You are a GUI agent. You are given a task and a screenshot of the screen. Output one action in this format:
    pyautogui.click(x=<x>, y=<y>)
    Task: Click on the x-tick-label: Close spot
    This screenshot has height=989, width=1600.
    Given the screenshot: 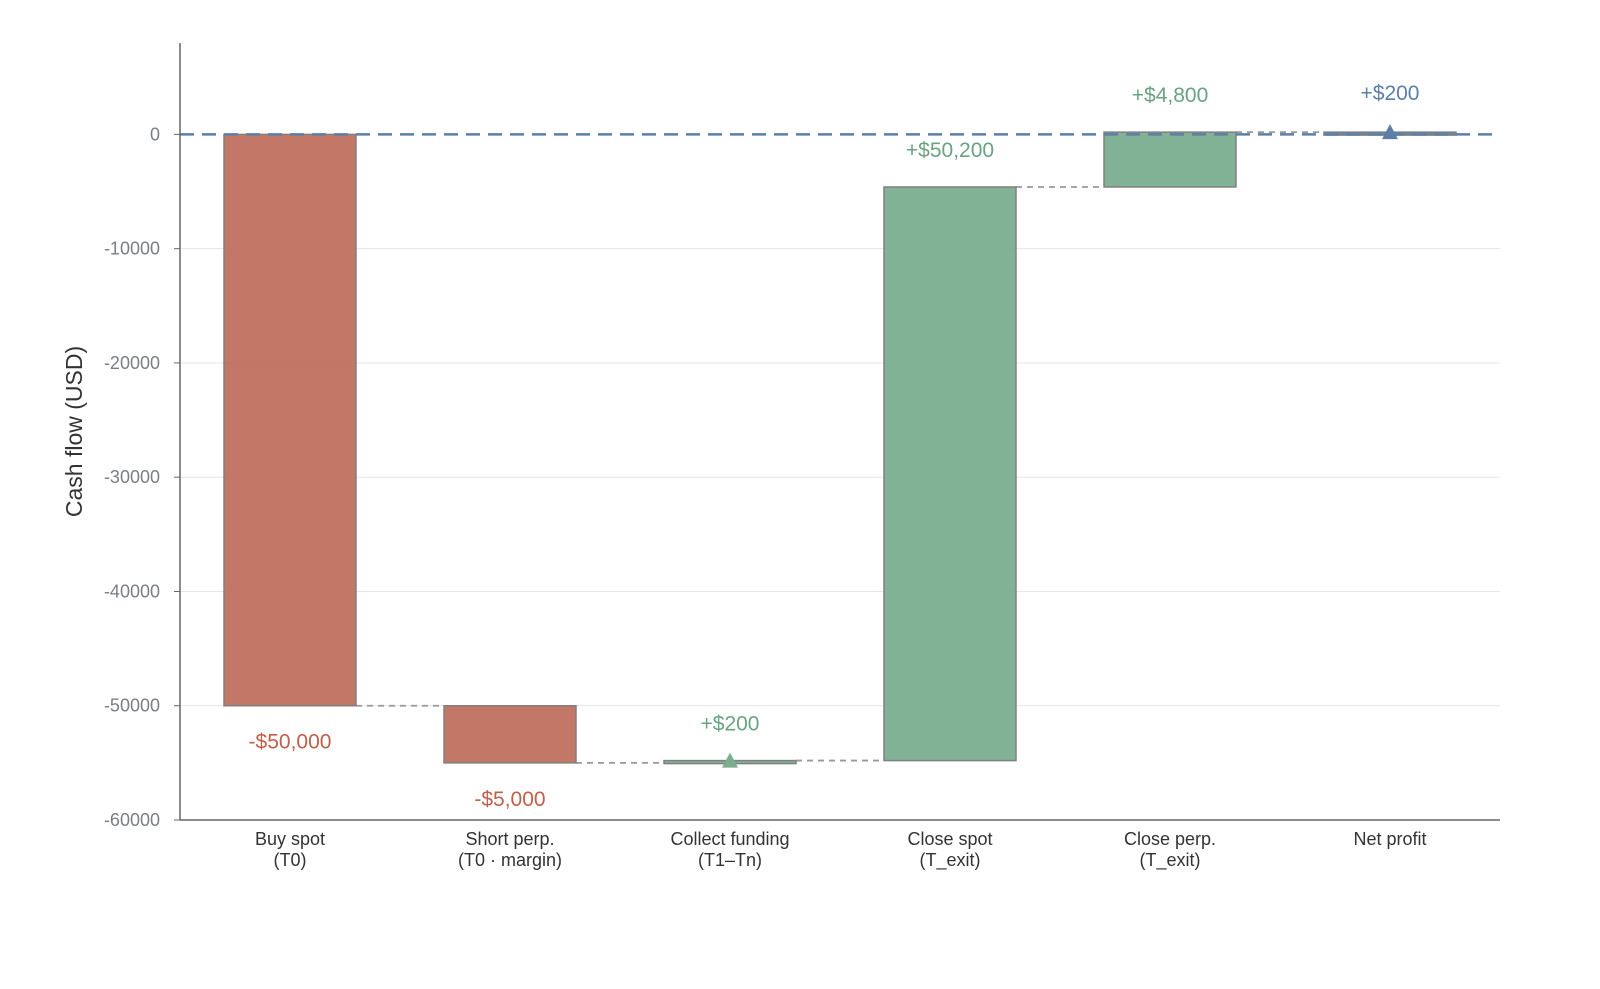 What is the action you would take?
    pyautogui.click(x=949, y=839)
    